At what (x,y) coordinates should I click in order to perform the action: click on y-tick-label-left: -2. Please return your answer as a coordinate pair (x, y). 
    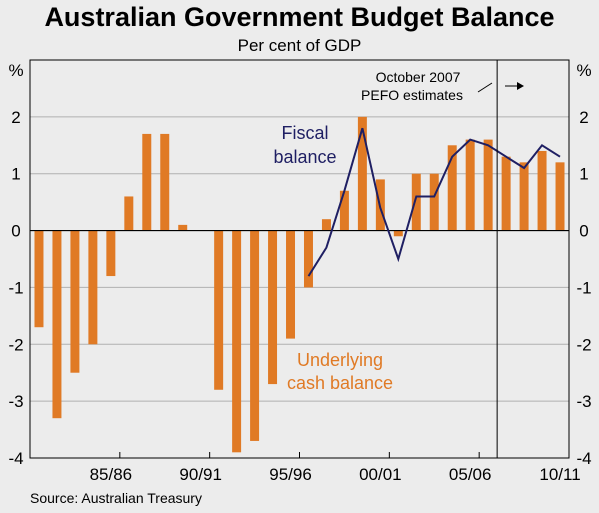
    Looking at the image, I should click on (15, 344).